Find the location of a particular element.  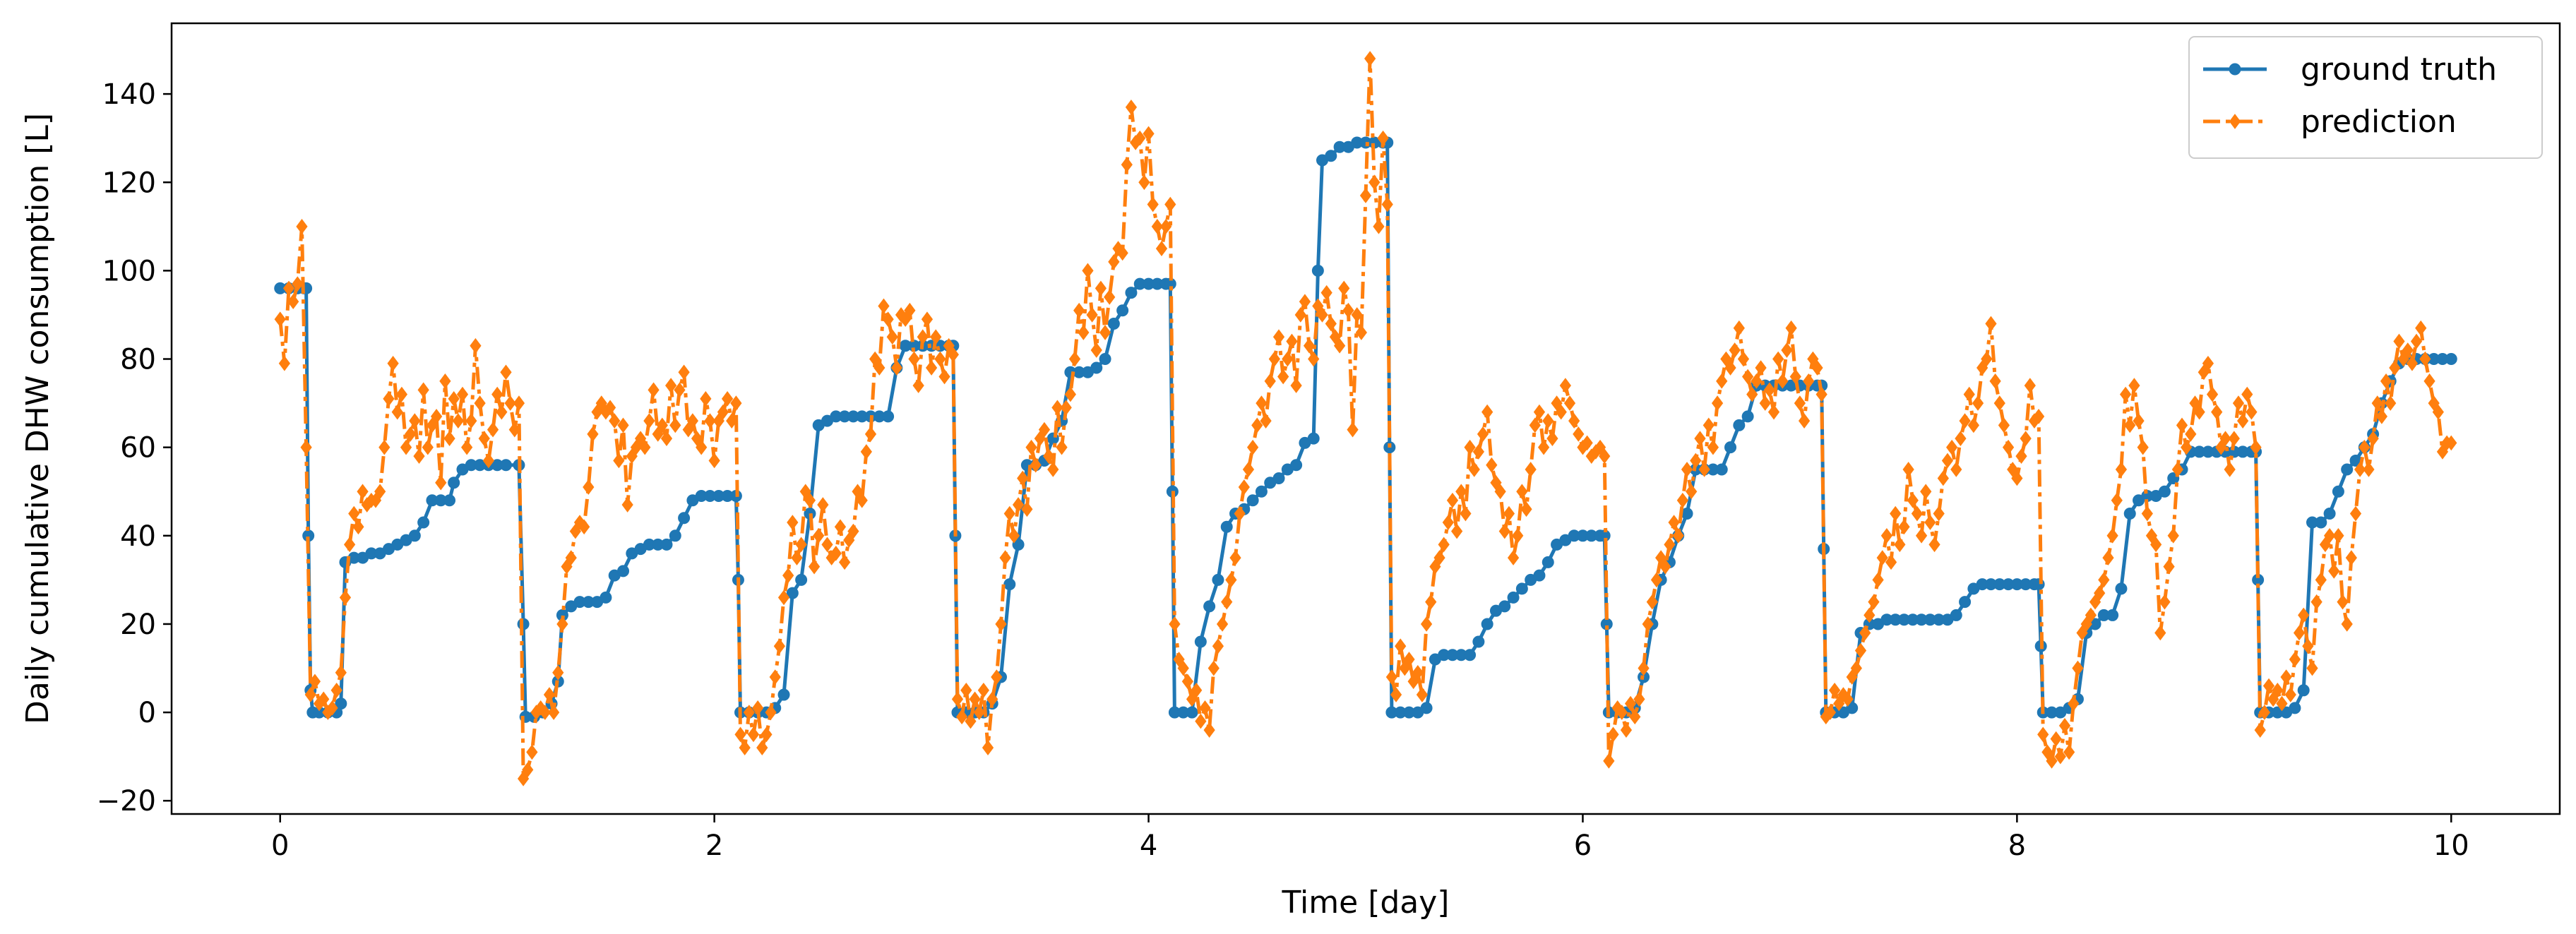

x-tick-label: 8 is located at coordinates (2017, 846).